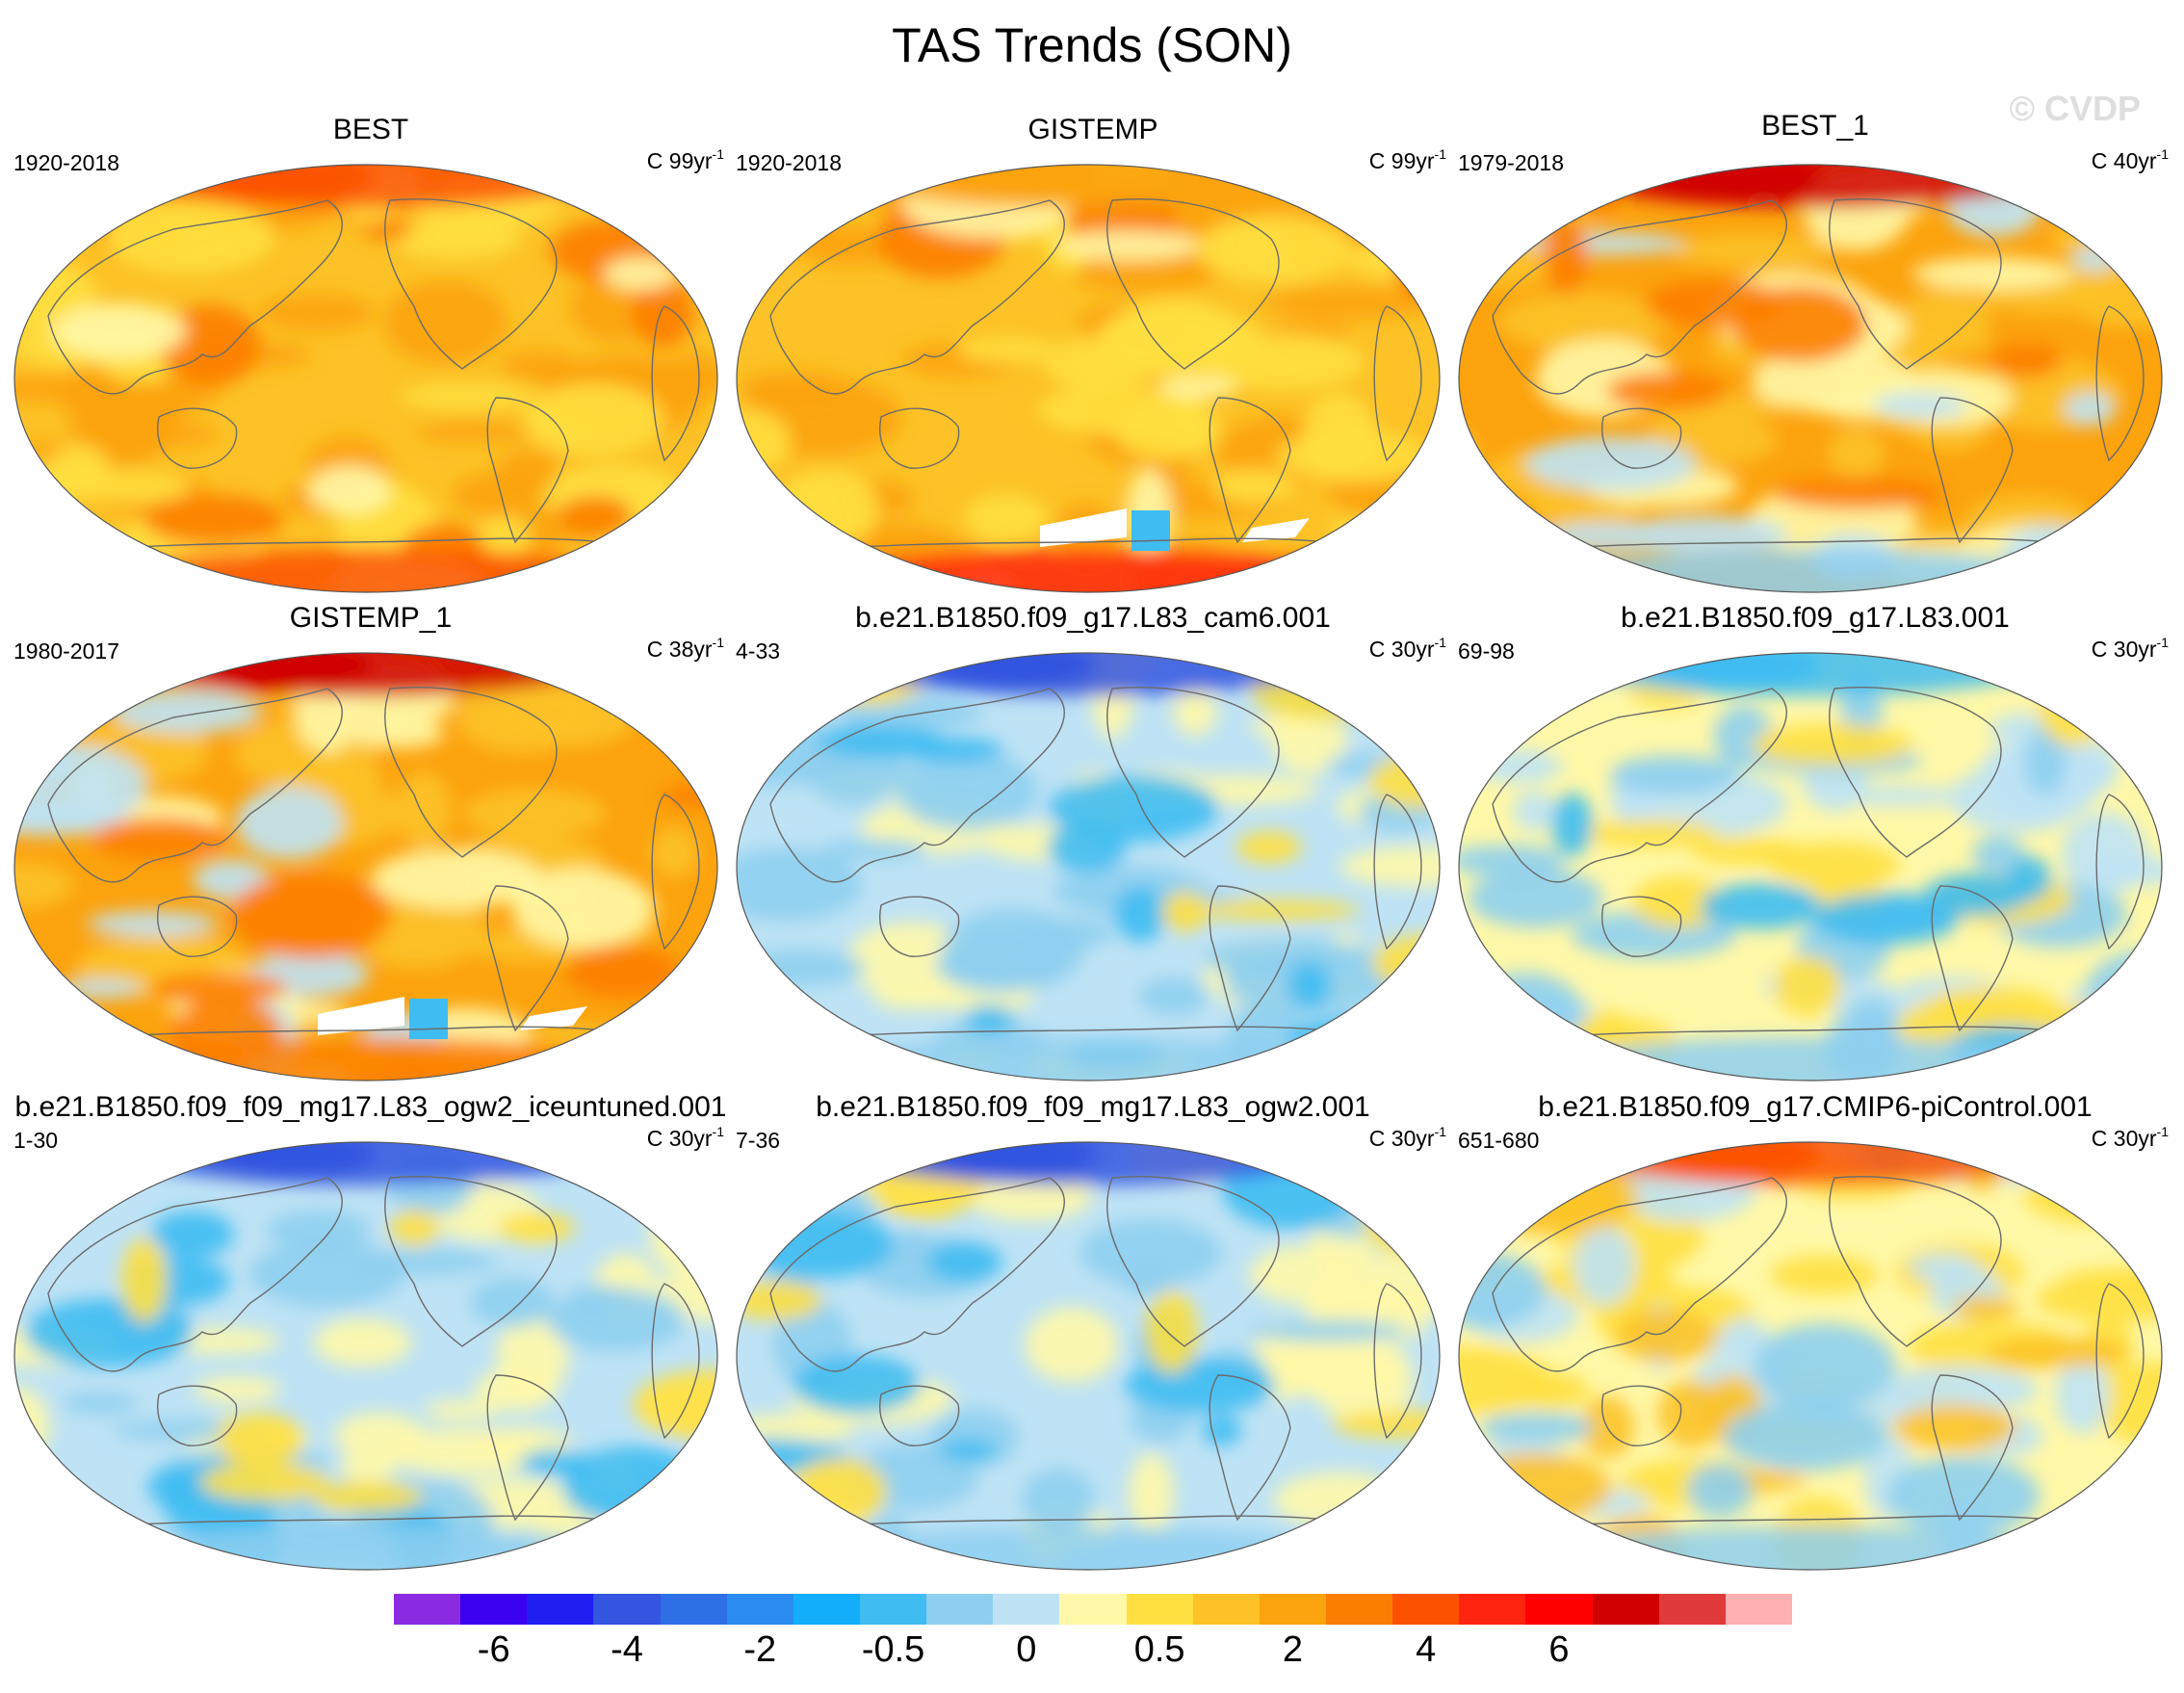 This screenshot has width=2184, height=1693. Describe the element at coordinates (1292, 1649) in the screenshot. I see `colorbar-label: 2` at that location.